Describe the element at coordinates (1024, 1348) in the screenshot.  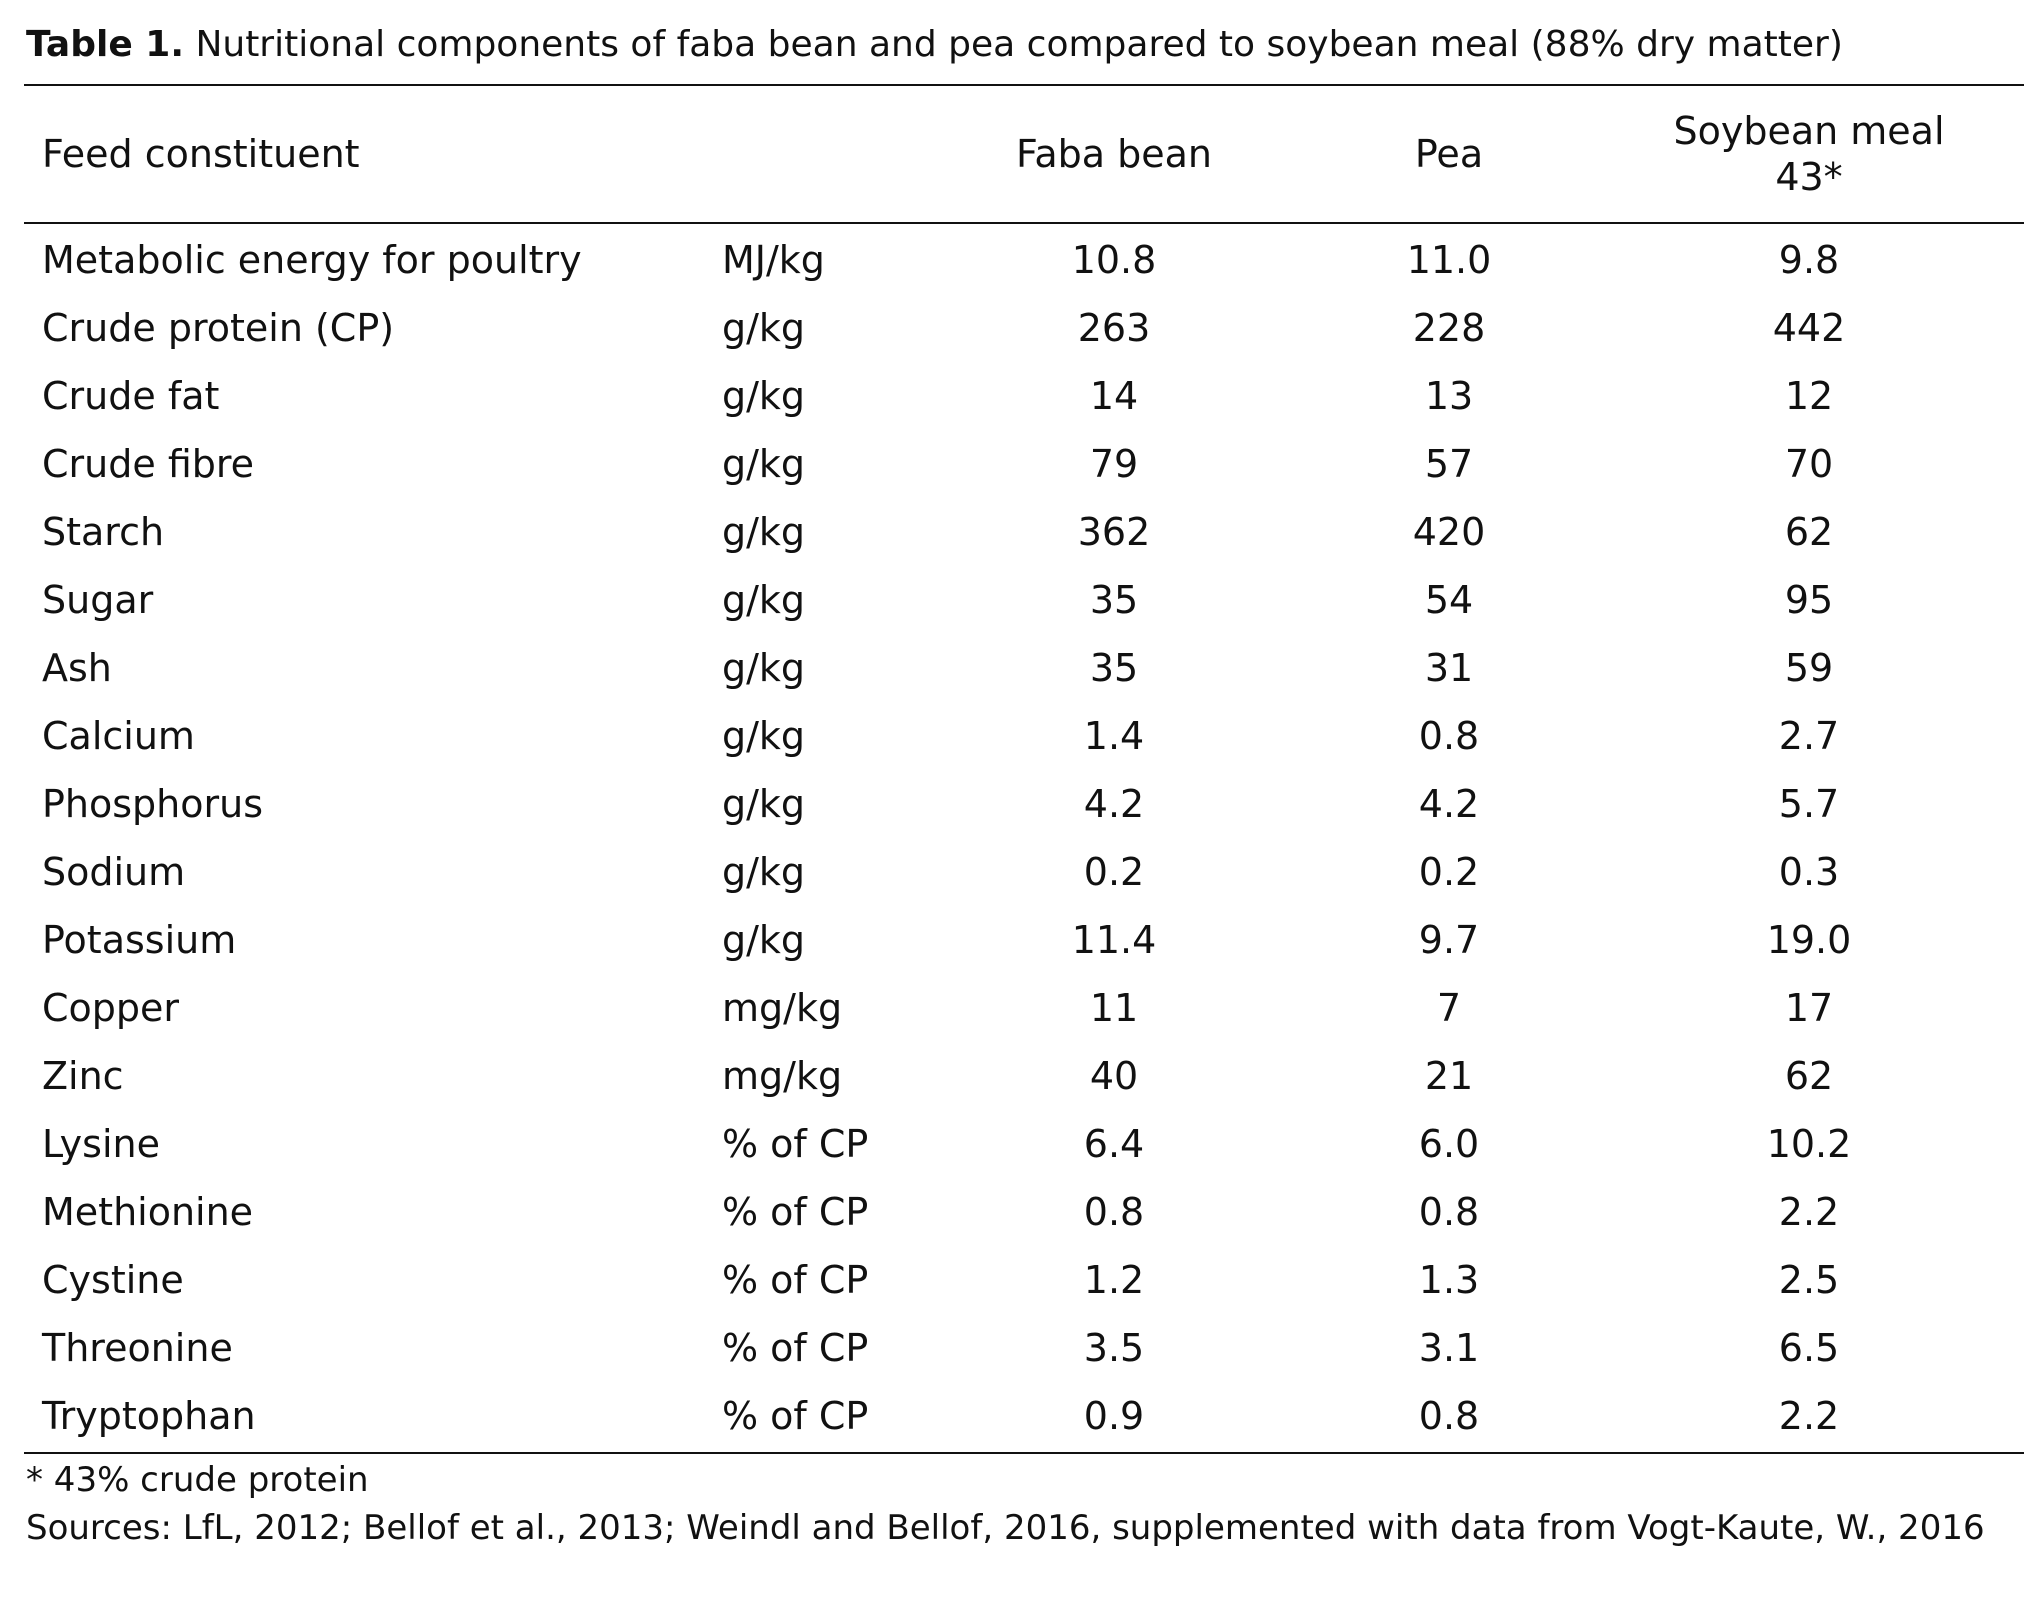
I see `table-row: Threonine % of CP 3.5 3.1 6.5` at that location.